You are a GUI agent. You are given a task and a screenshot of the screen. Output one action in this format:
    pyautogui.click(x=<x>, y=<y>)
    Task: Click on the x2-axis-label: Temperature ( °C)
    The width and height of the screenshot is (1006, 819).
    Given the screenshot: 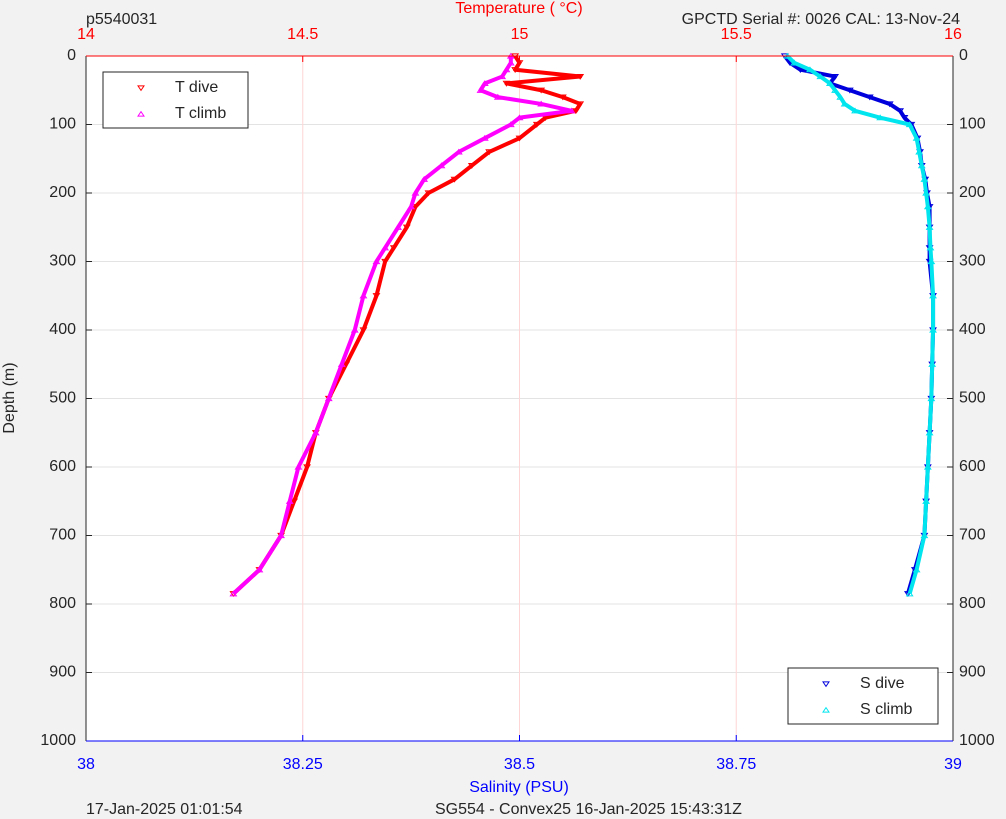 What is the action you would take?
    pyautogui.click(x=518, y=8)
    